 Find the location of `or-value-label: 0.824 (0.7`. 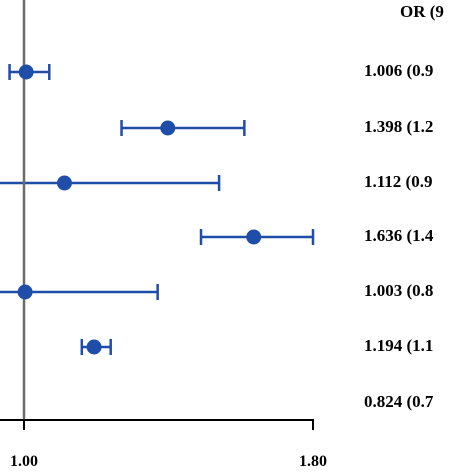

or-value-label: 0.824 (0.7 is located at coordinates (399, 401).